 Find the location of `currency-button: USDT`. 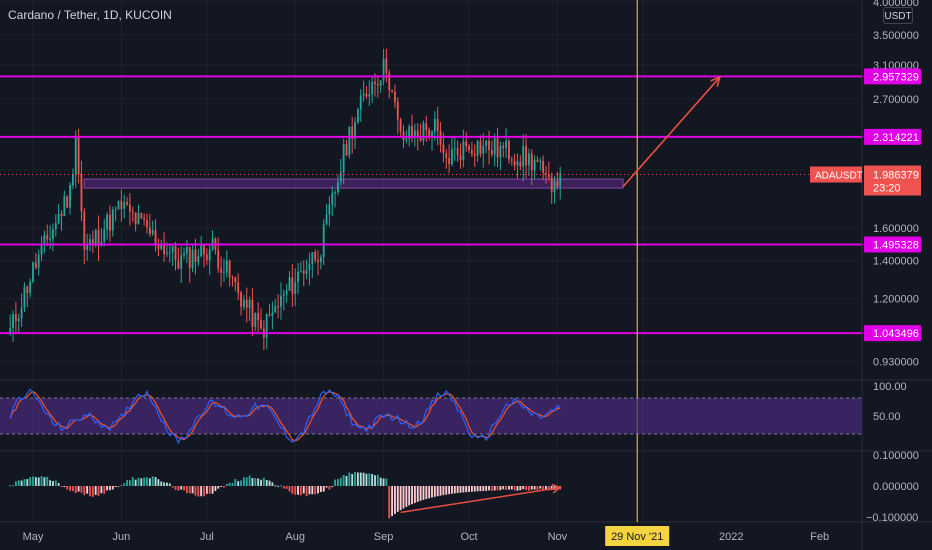

currency-button: USDT is located at coordinates (898, 15).